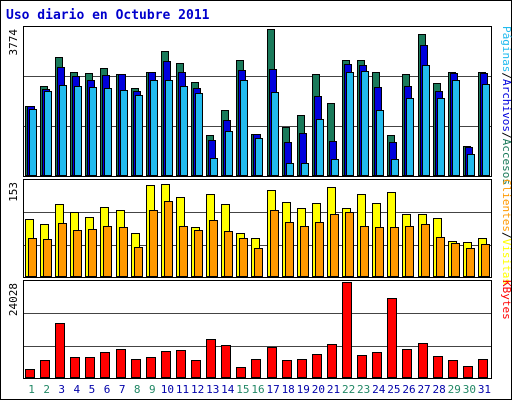  Describe the element at coordinates (61, 389) in the screenshot. I see `x-tick-label: 3` at that location.